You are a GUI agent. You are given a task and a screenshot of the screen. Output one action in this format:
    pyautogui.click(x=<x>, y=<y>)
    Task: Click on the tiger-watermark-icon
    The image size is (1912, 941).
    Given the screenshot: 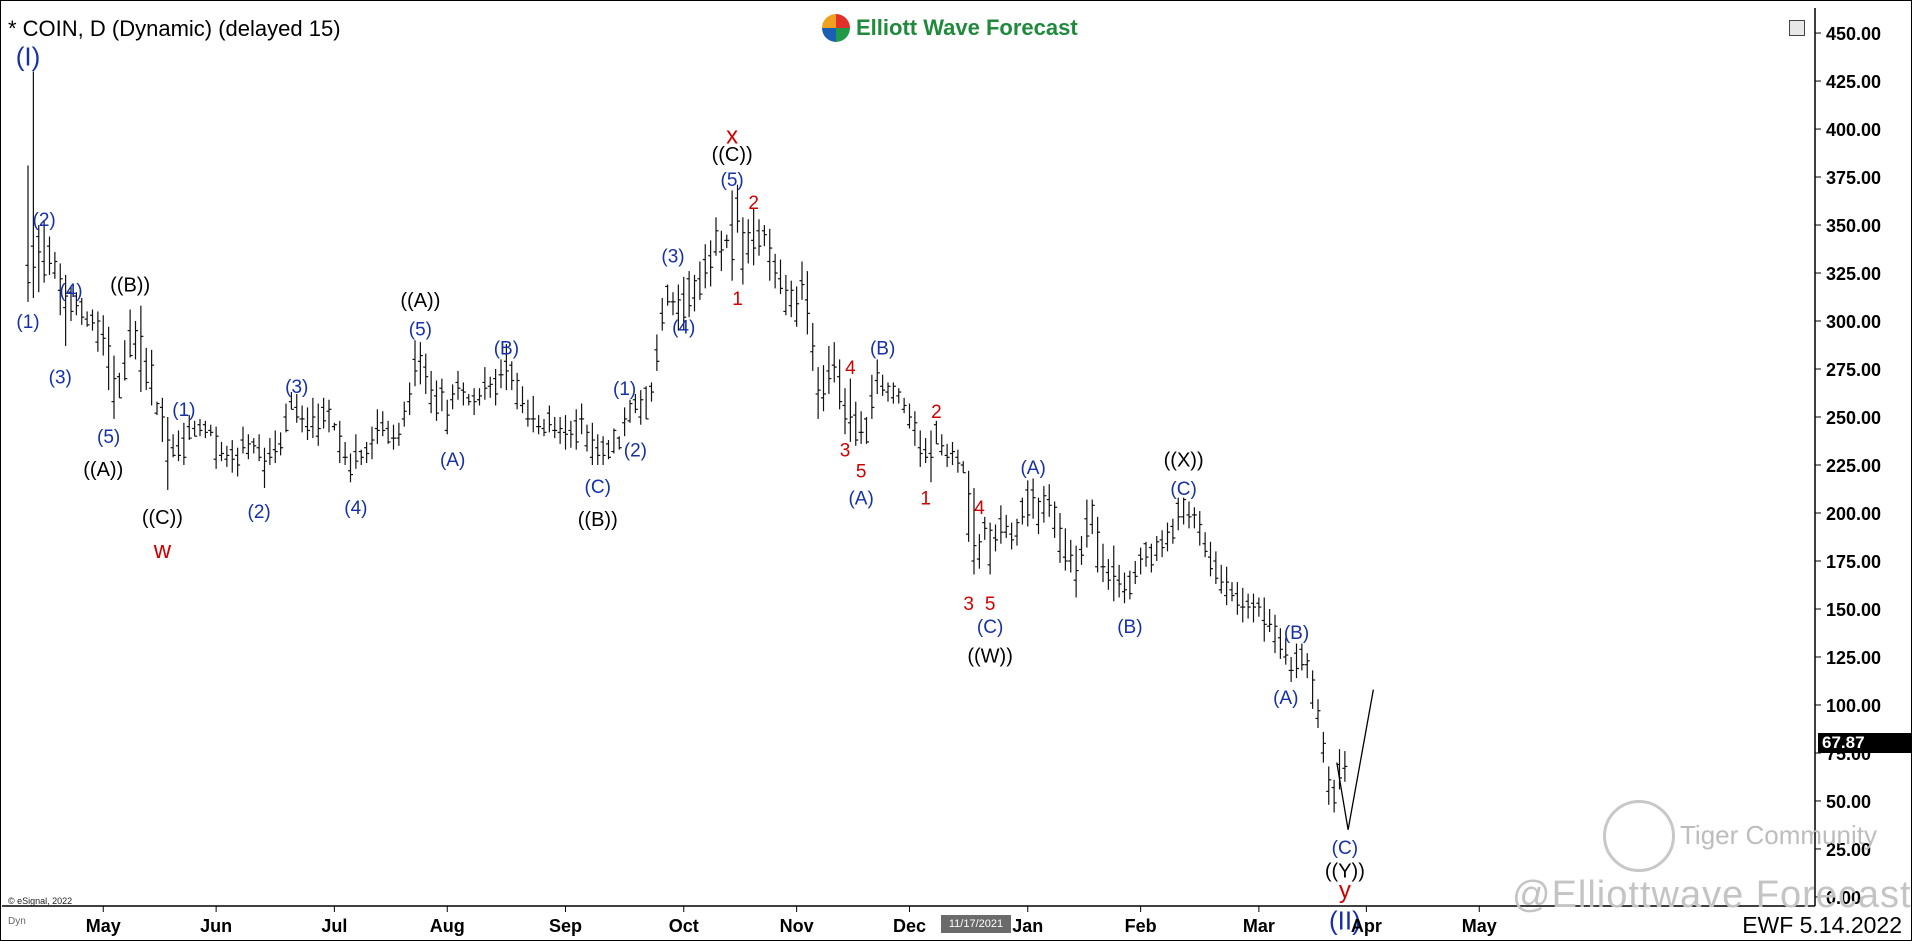 What is the action you would take?
    pyautogui.click(x=1639, y=836)
    